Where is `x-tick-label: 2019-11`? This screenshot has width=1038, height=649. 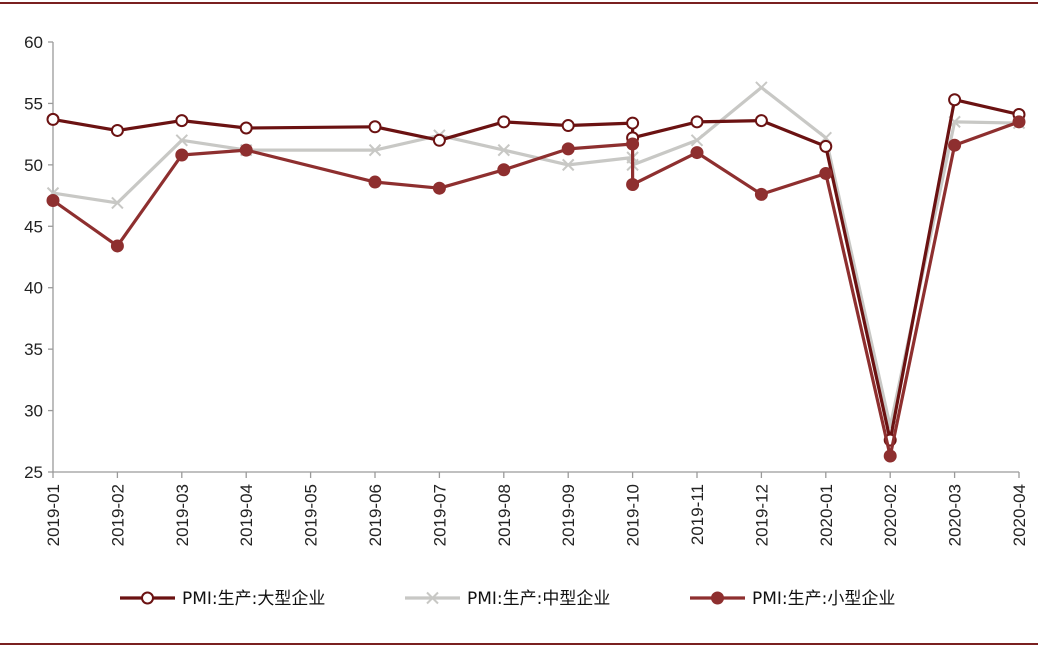 x-tick-label: 2019-11 is located at coordinates (697, 514).